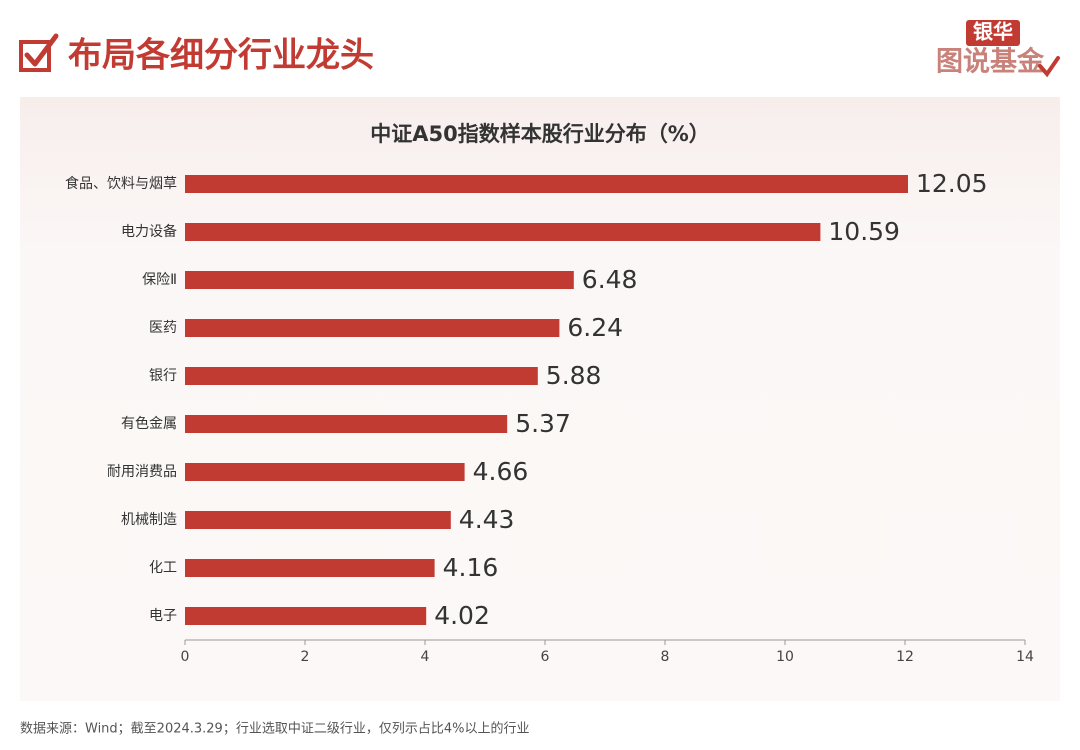  I want to click on y-tick-label: 食品、饮料与烟草, so click(121, 183).